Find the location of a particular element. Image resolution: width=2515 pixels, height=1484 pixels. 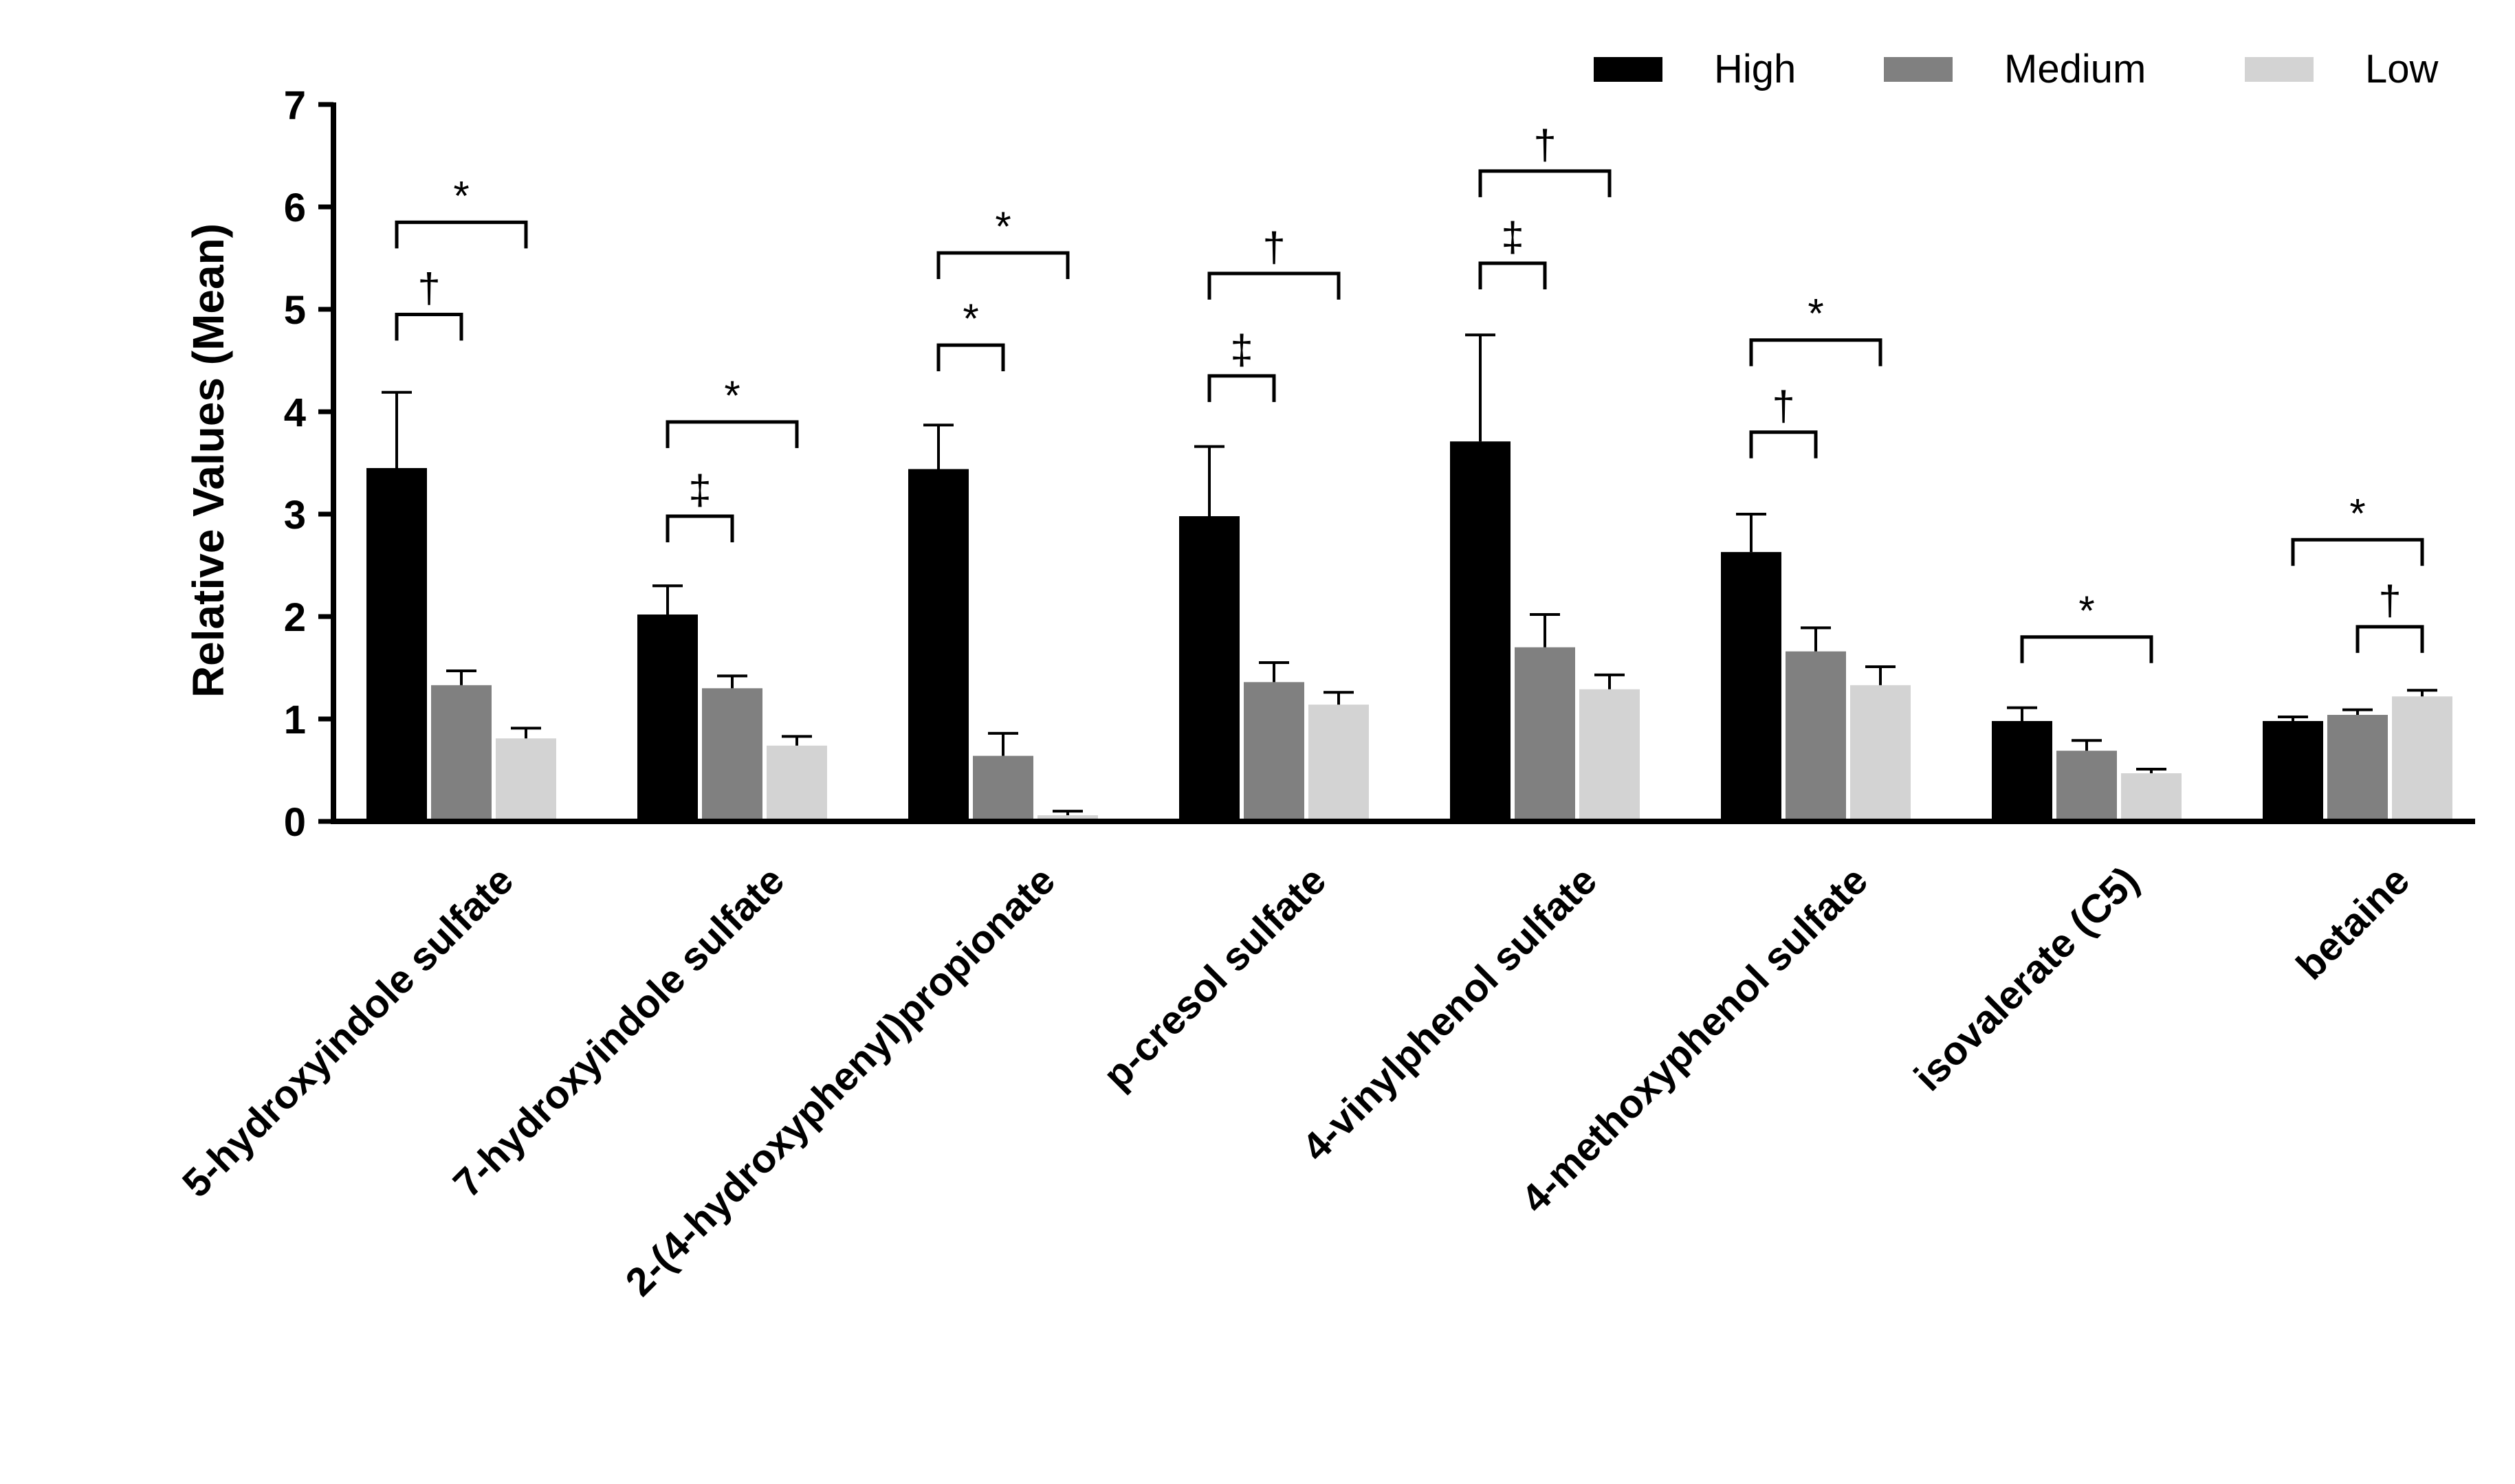

y-tick-label: 1 is located at coordinates (295, 720).